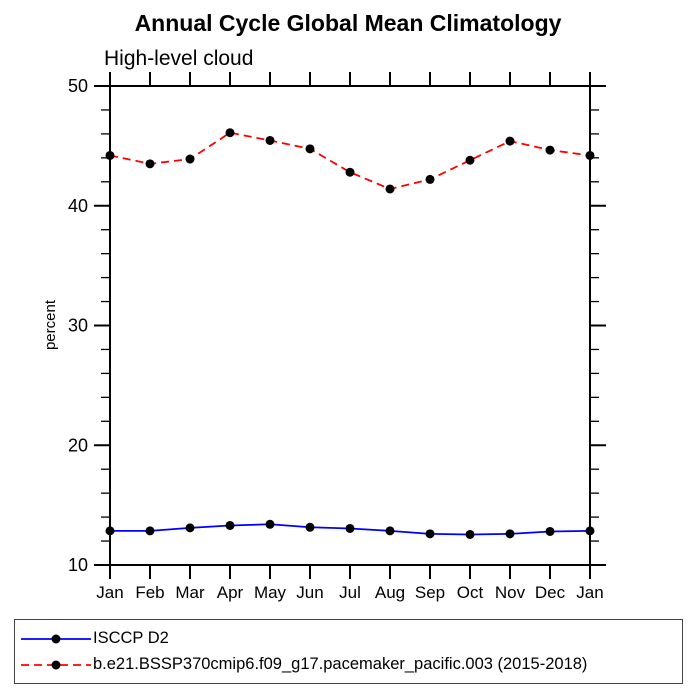 This screenshot has width=700, height=700. I want to click on x-tick-label: Aug, so click(390, 592).